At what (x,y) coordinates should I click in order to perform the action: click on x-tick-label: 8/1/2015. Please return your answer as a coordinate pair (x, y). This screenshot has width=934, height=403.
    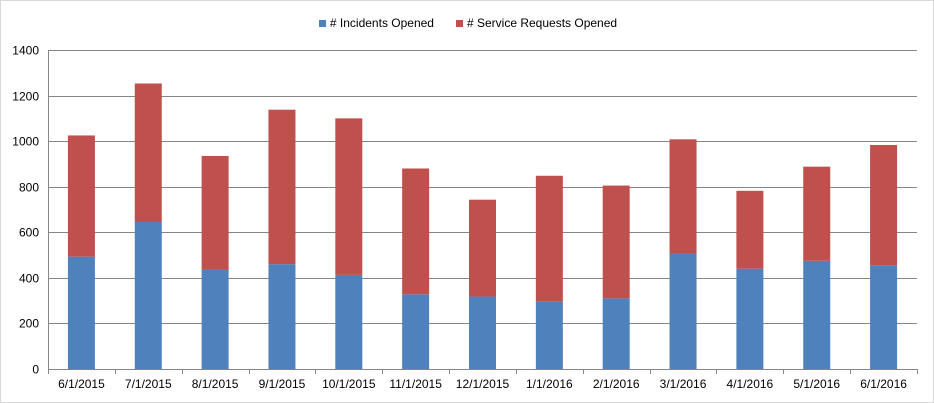
    Looking at the image, I should click on (215, 384).